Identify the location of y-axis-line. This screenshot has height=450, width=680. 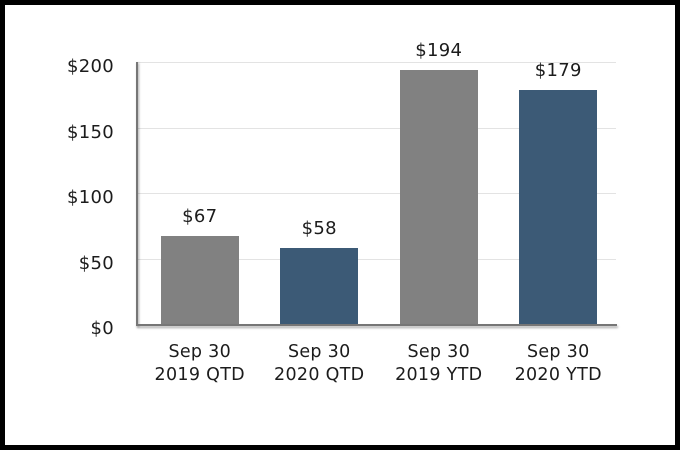
(137, 194).